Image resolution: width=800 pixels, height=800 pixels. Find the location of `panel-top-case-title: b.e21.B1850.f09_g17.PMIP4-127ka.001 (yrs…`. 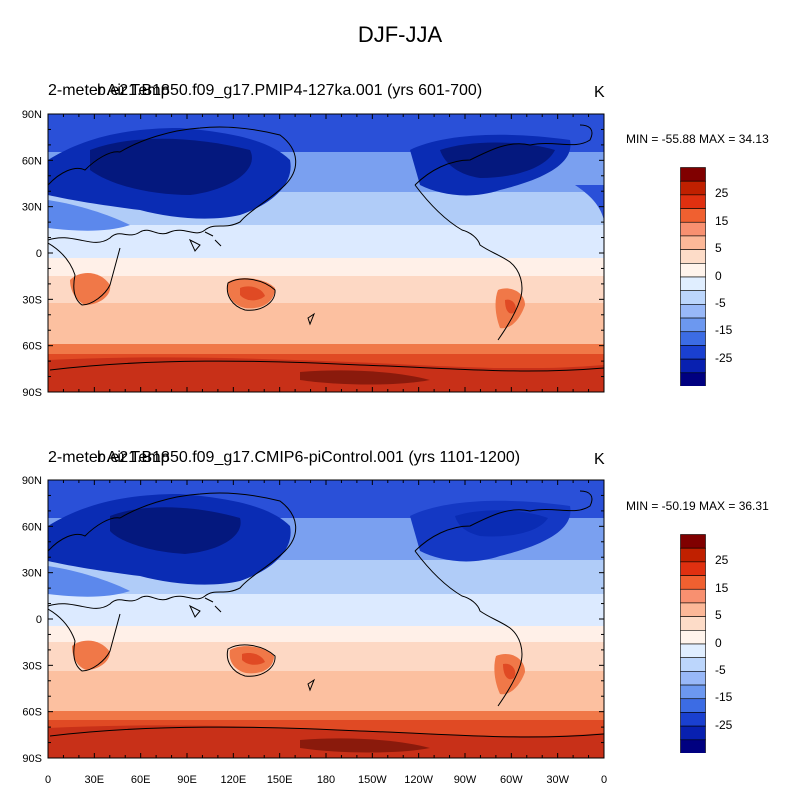

panel-top-case-title: b.e21.B1850.f09_g17.PMIP4-127ka.001 (yrs… is located at coordinates (290, 90).